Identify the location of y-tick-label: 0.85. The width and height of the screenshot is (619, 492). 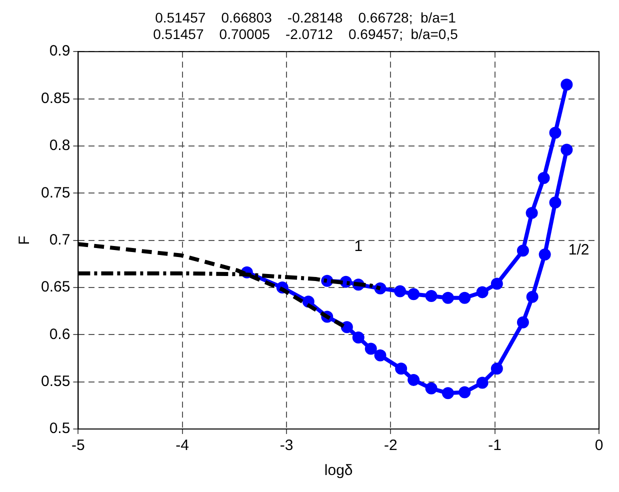
(55, 98).